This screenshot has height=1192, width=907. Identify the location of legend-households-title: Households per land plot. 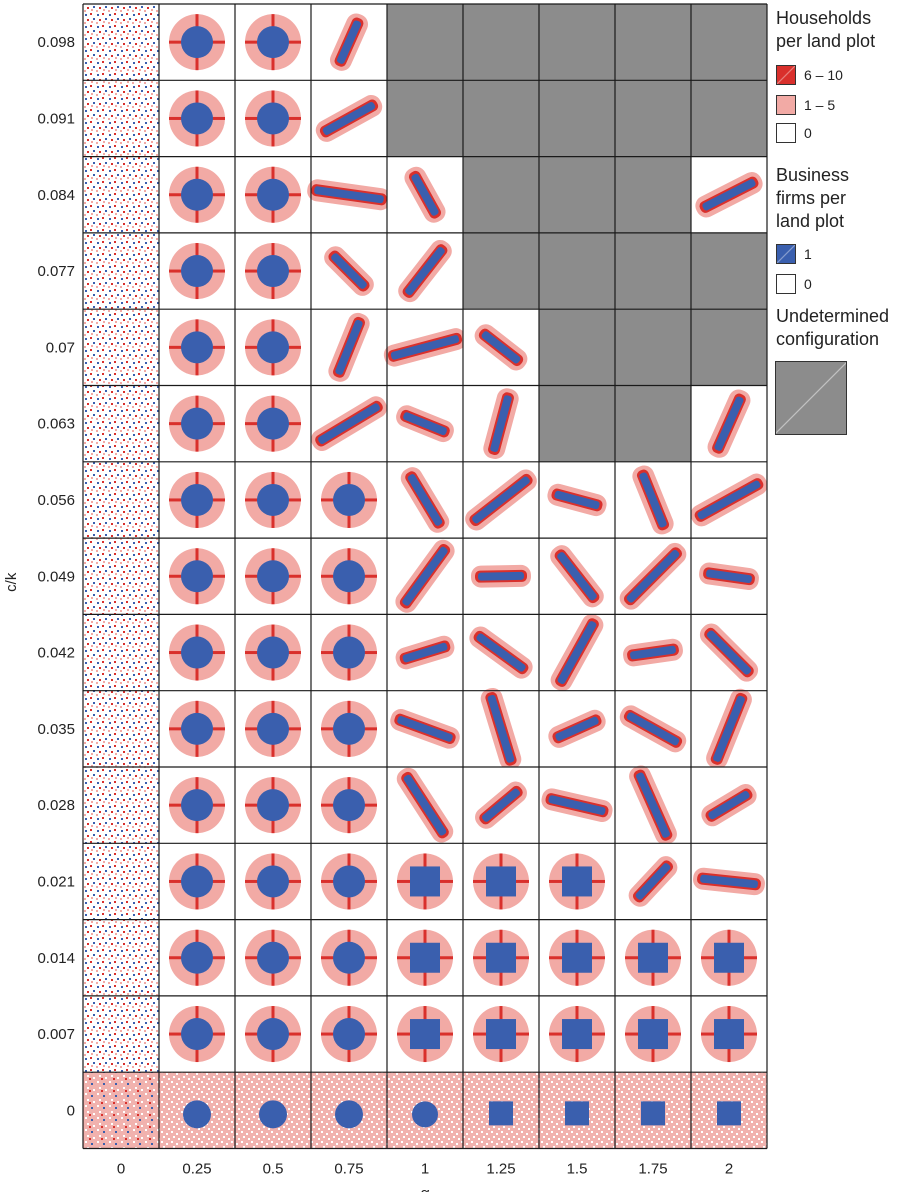
(826, 29).